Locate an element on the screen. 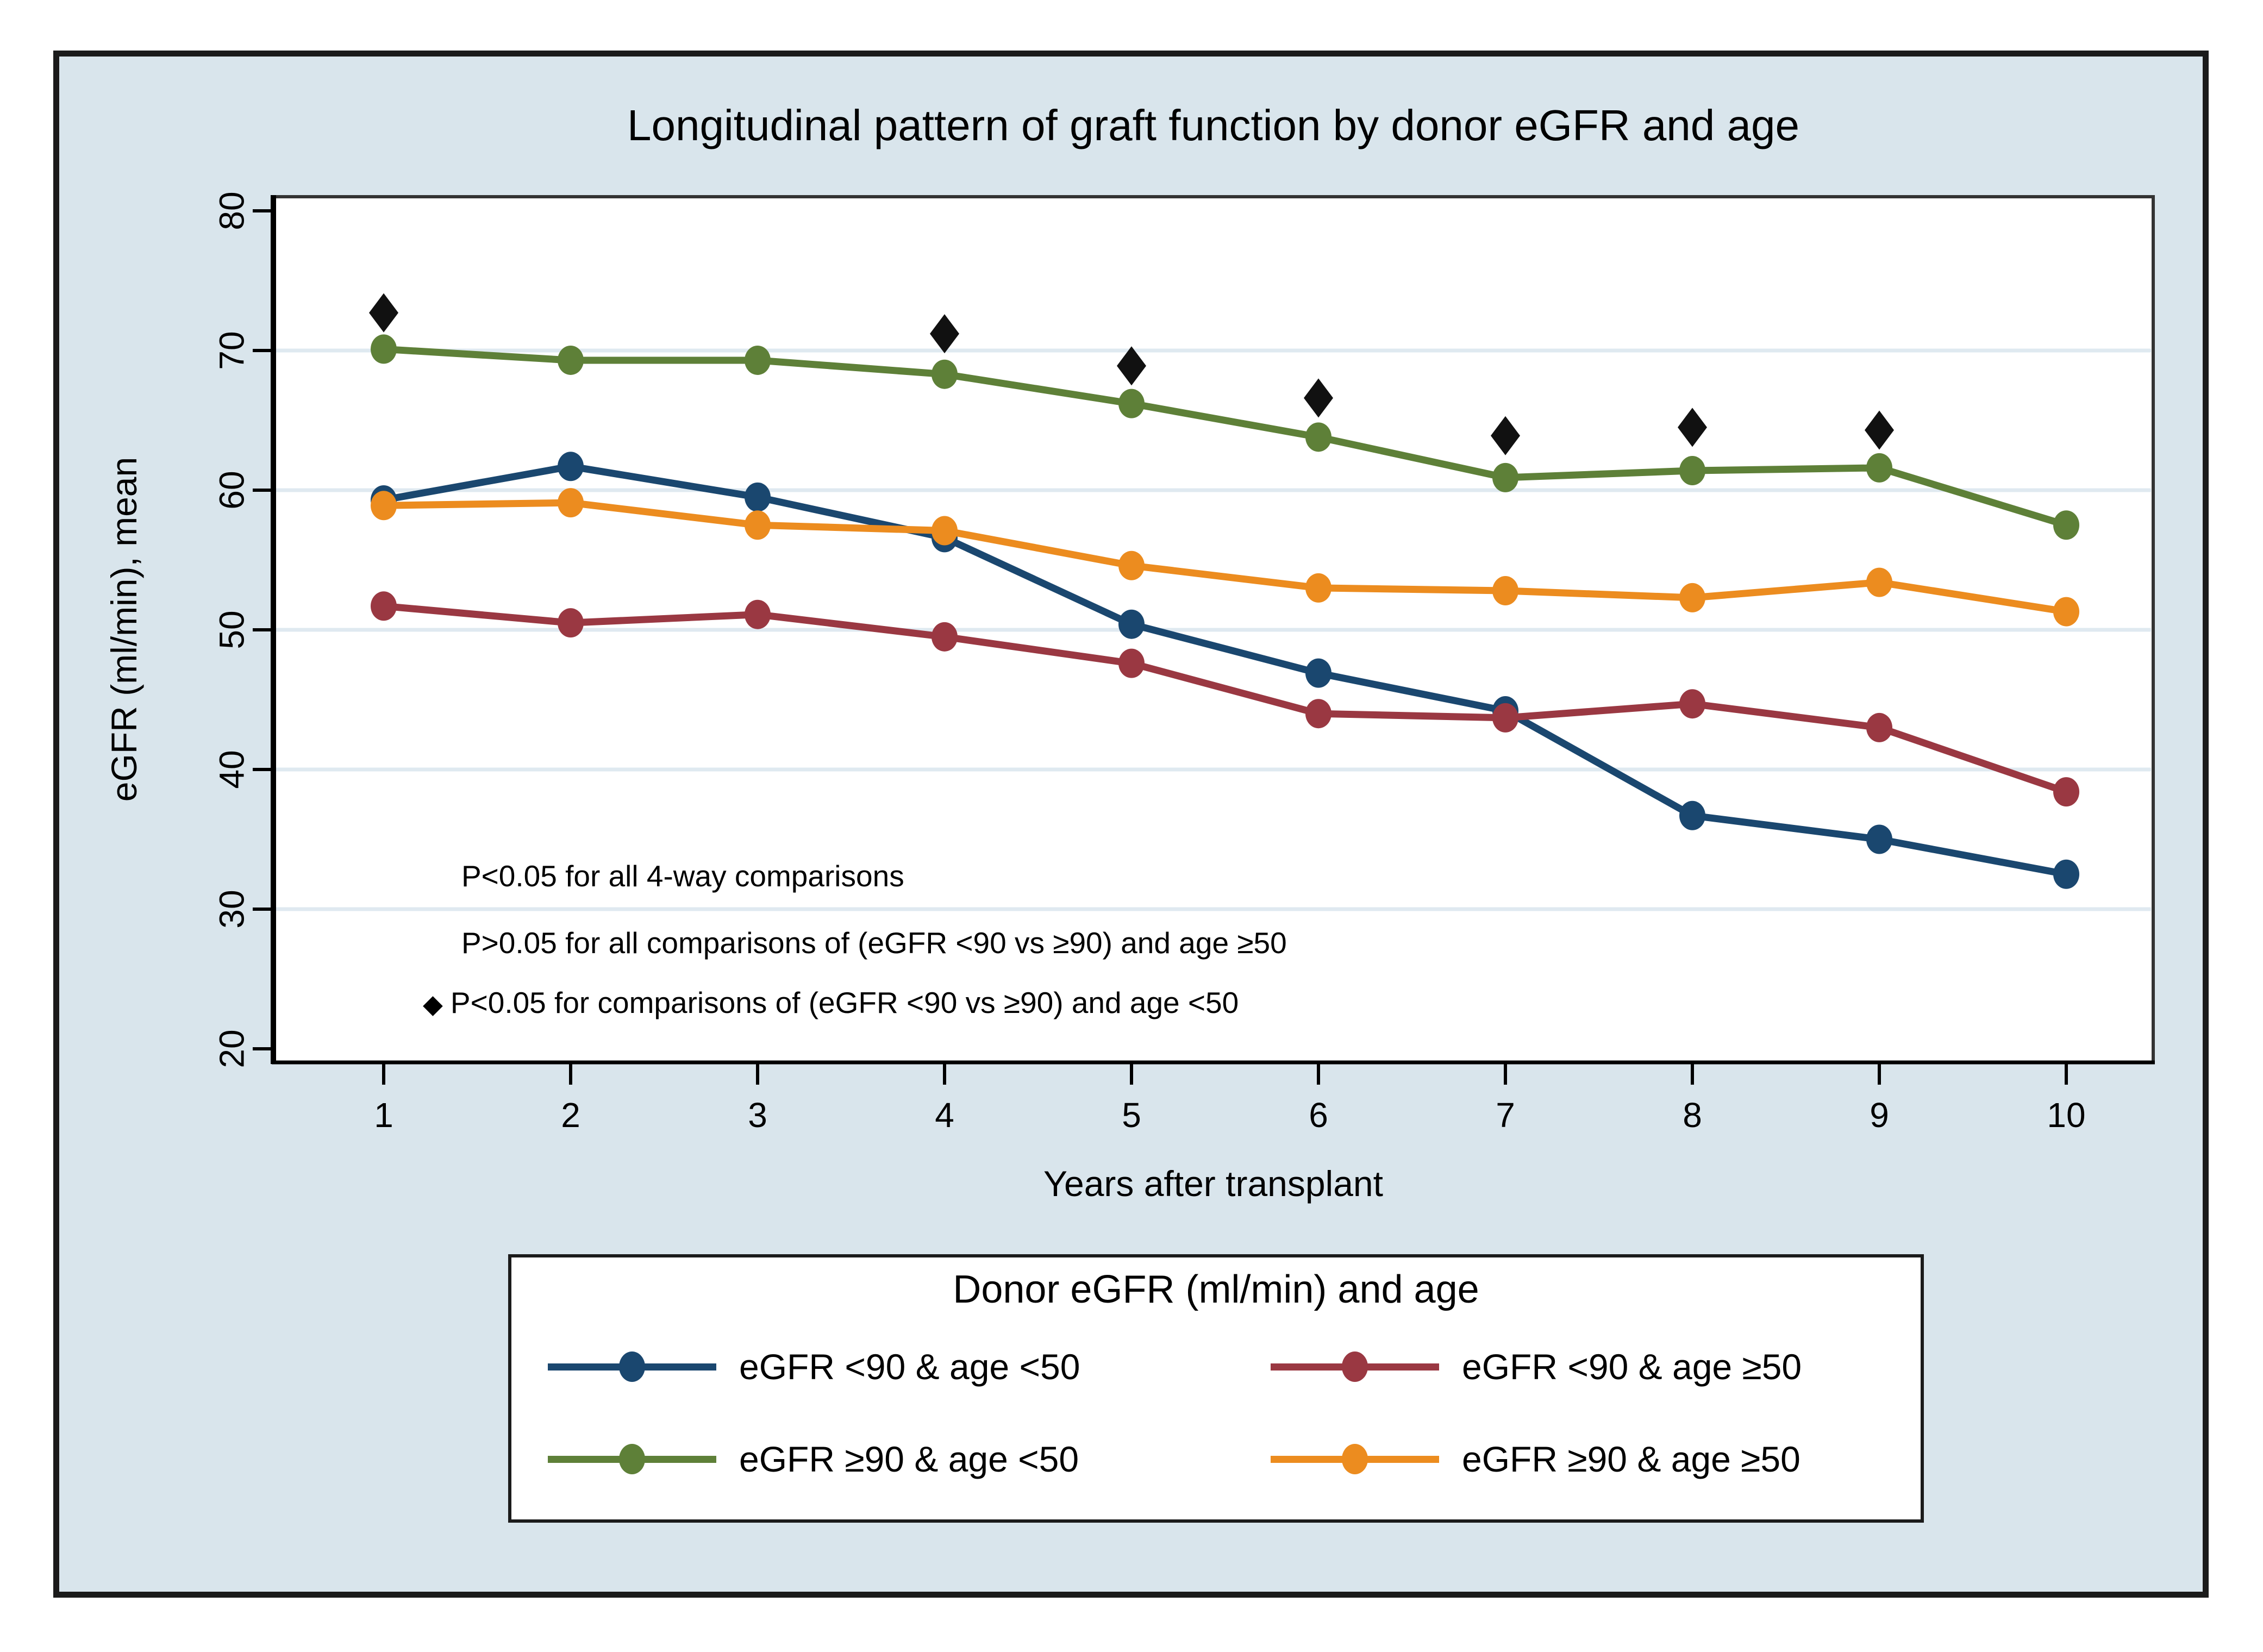  y-tick-label-30: 30 is located at coordinates (232, 909).